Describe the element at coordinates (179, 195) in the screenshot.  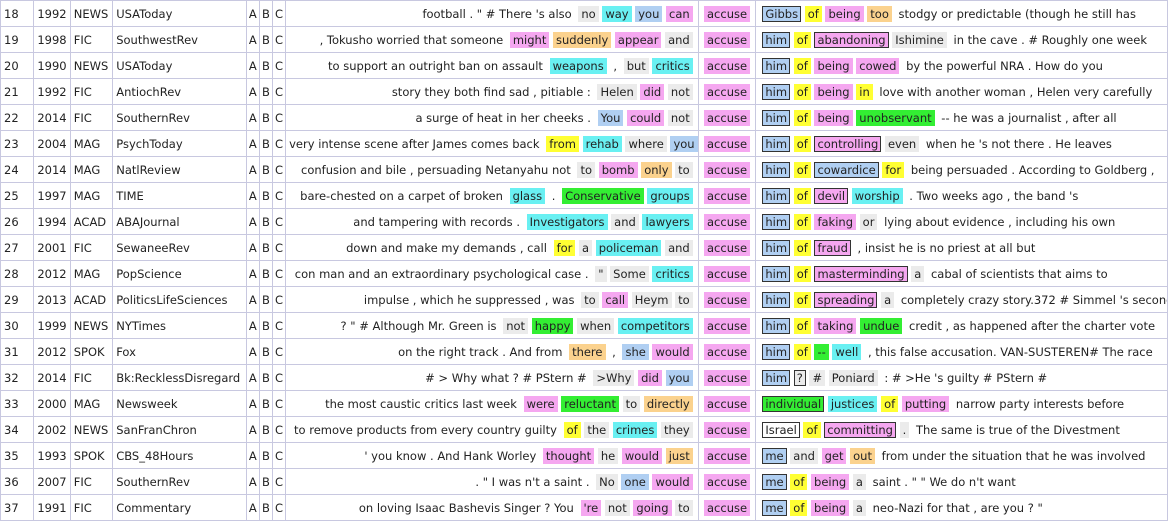
I see `source-cell: TIME` at that location.